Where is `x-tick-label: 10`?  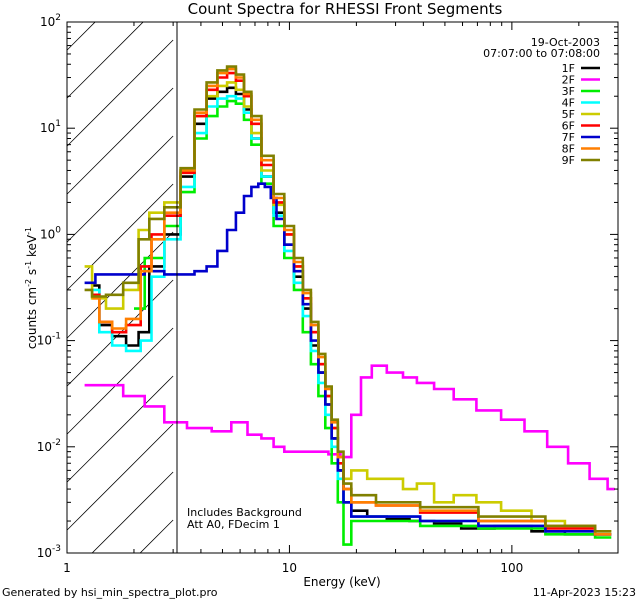 x-tick-label: 10 is located at coordinates (289, 568).